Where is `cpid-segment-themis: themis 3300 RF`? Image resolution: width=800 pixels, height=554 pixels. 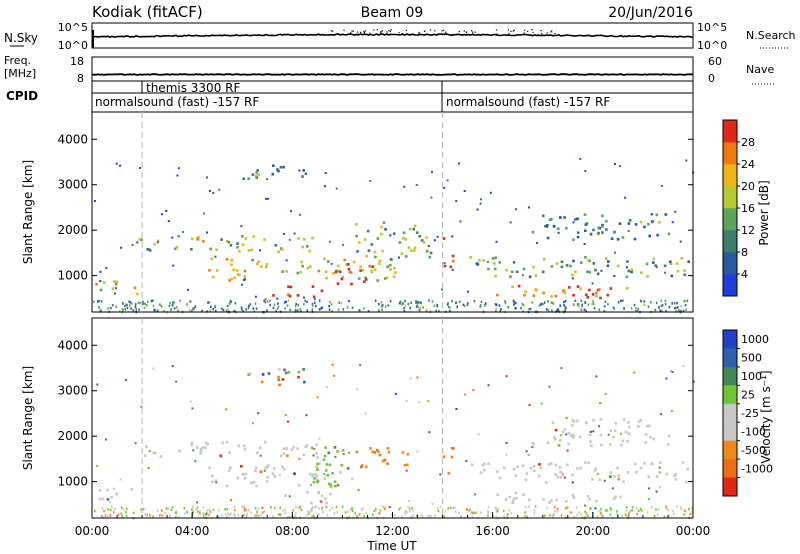
cpid-segment-themis: themis 3300 RF is located at coordinates (193, 88).